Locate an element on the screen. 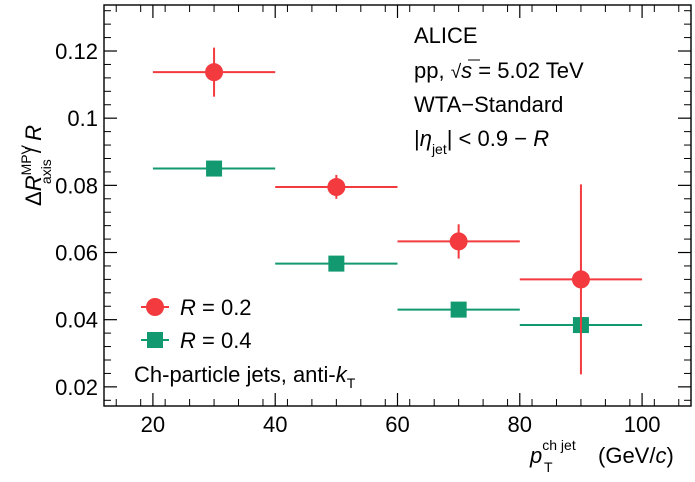 The image size is (695, 482). ylabel-sub: axis is located at coordinates (46, 171).